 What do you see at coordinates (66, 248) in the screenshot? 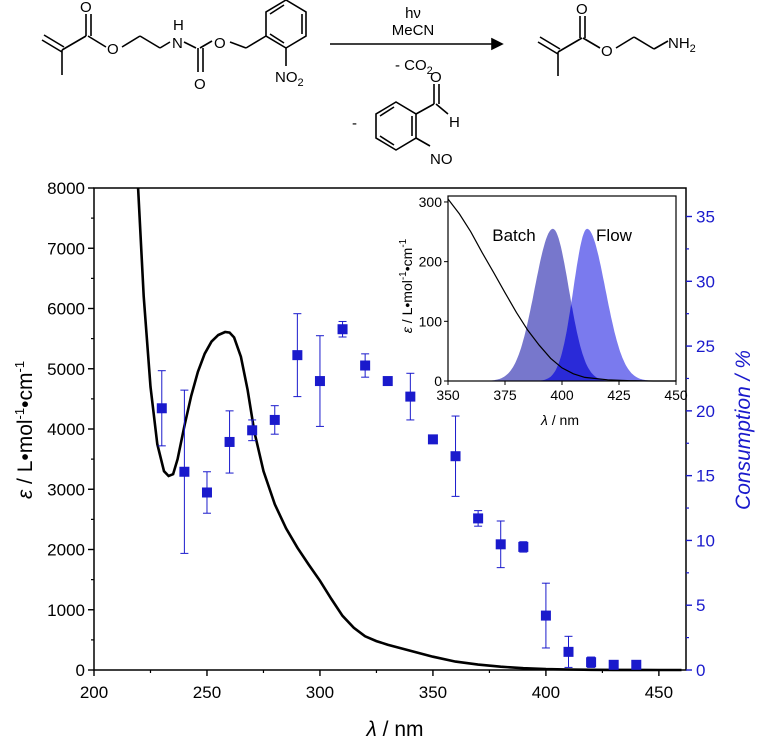
I see `y-left-tick-label: 7000` at bounding box center [66, 248].